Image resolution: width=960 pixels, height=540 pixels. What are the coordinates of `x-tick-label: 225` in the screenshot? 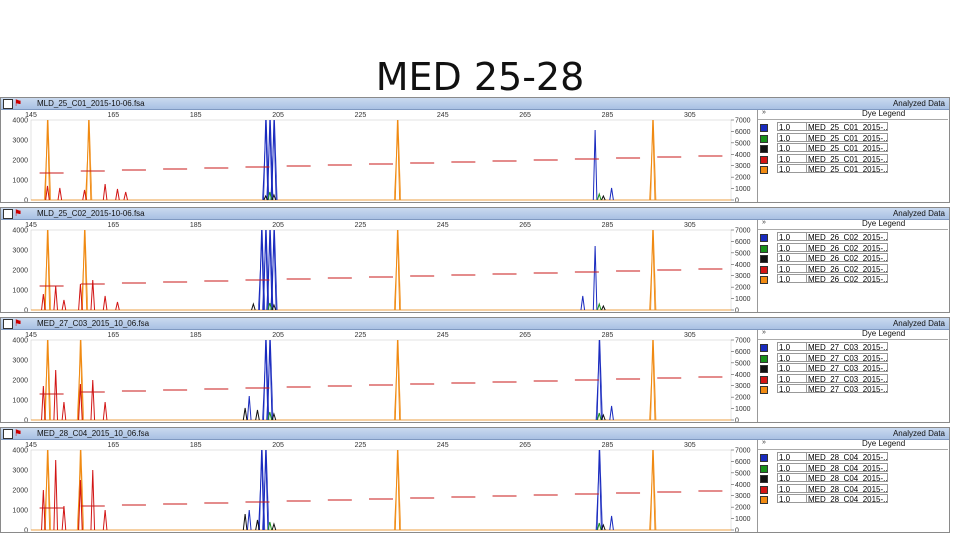 It's located at (361, 445).